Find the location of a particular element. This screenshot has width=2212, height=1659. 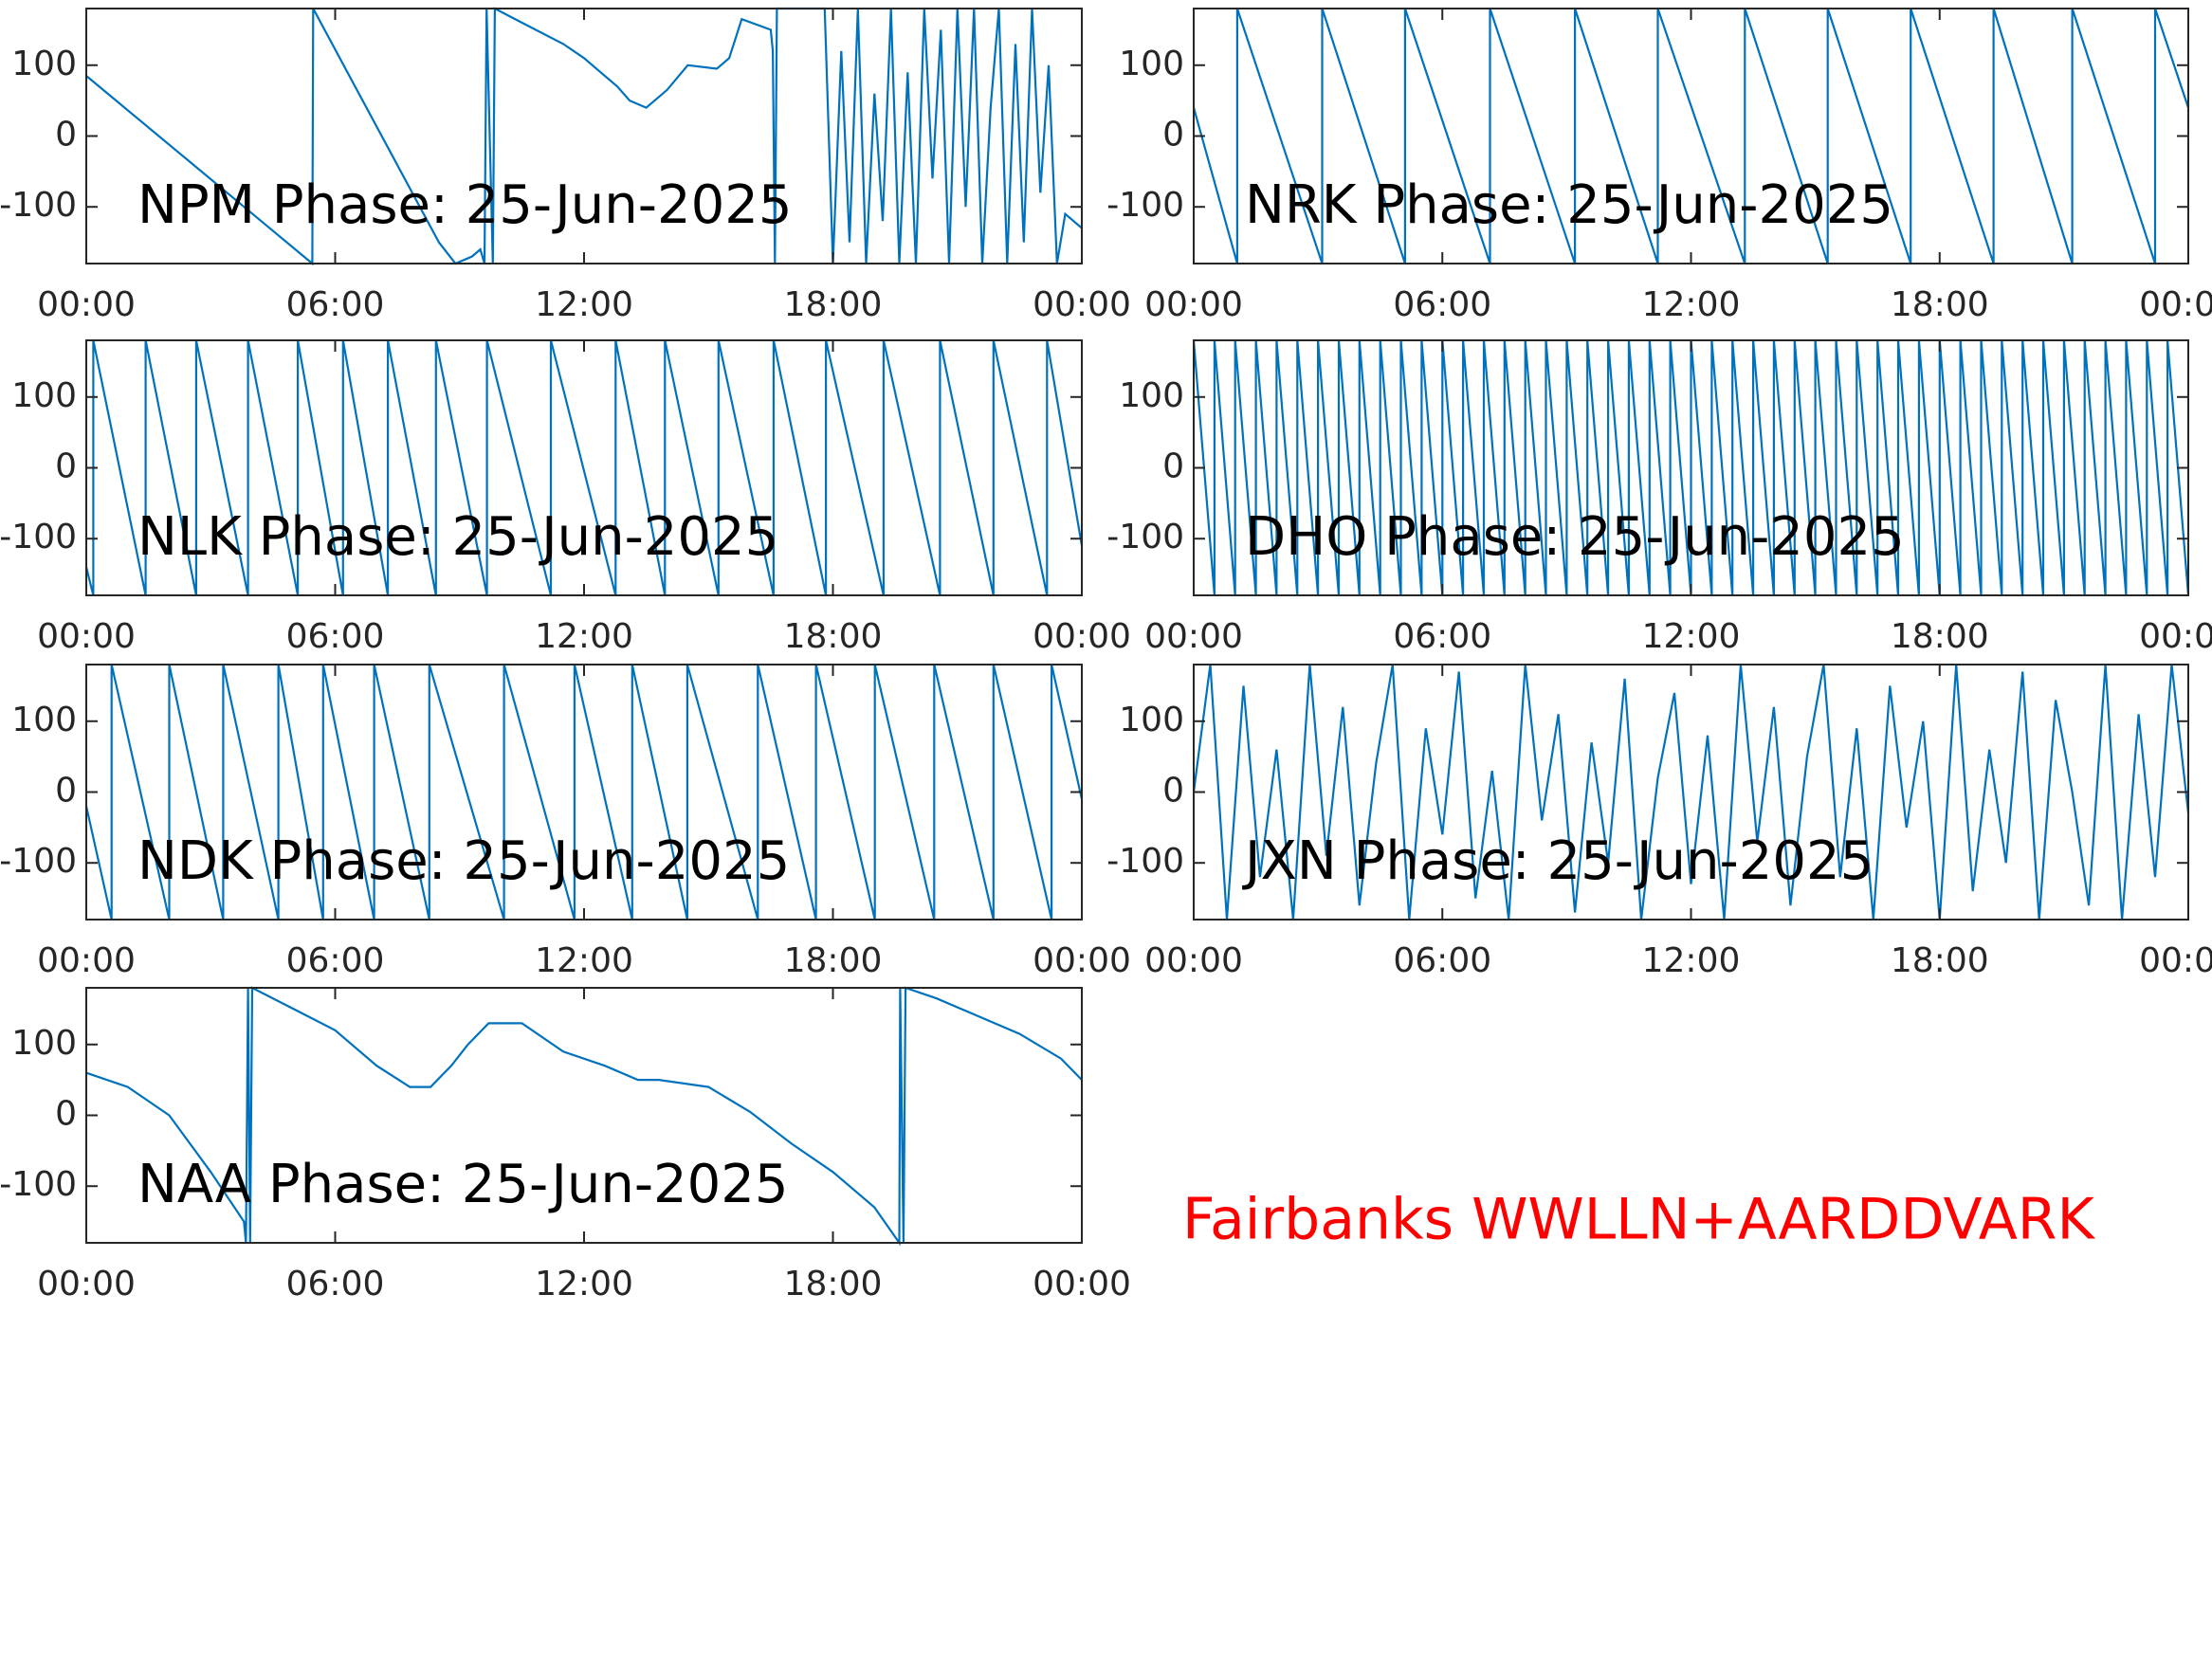

chart-title: NRK Phase: 25-Jun-2025 is located at coordinates (1569, 205).